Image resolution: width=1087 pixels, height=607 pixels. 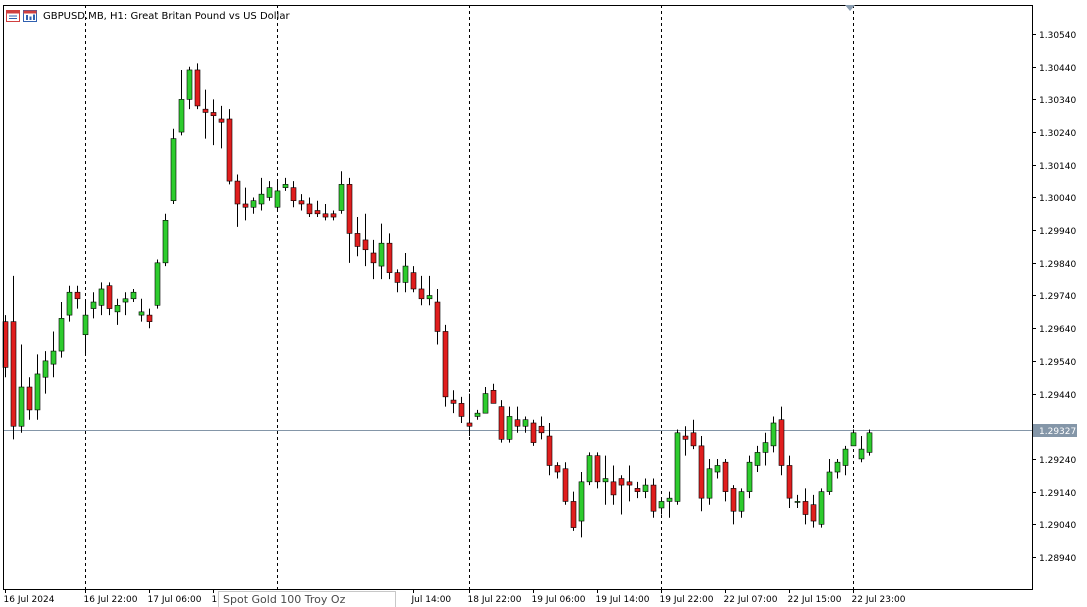 I want to click on chart-shift-marker-icon, so click(x=850, y=8).